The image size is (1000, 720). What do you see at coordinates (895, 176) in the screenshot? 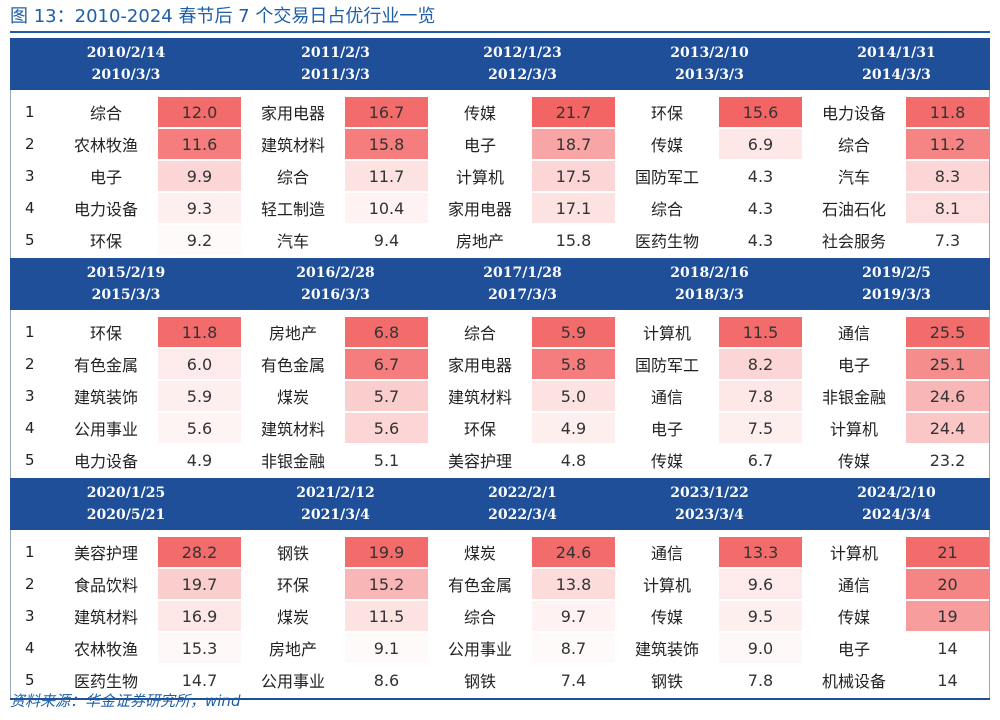
I see `industry-cell: 汽车 8.3` at bounding box center [895, 176].